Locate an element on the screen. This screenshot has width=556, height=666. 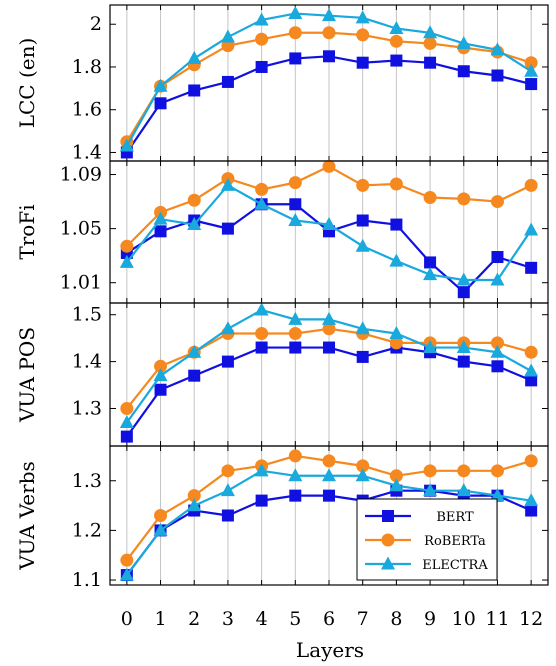
x-tick-label: 11 is located at coordinates (497, 619).